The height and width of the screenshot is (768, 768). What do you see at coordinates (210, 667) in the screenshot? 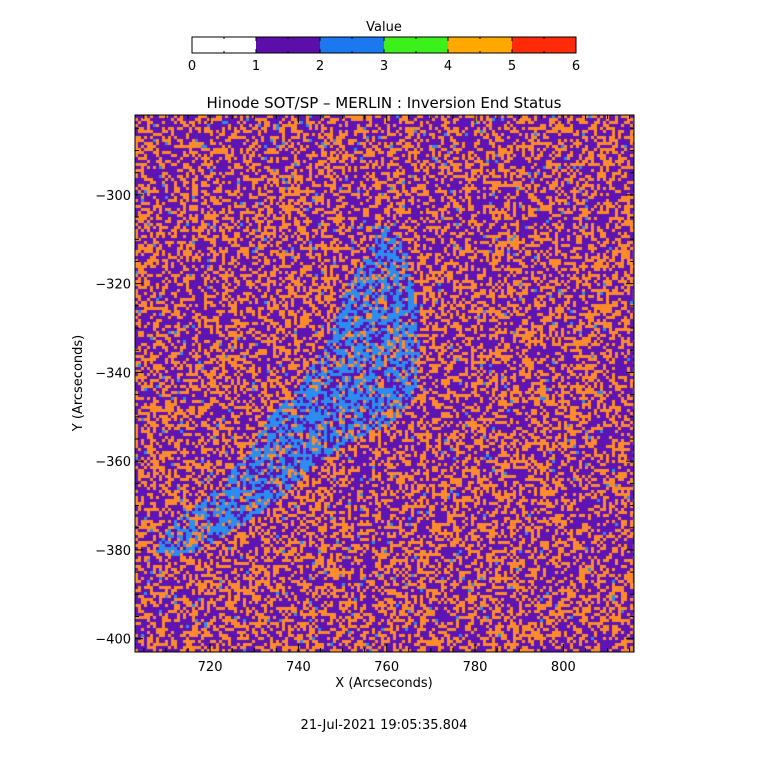
I see `x-tick-label: 720` at bounding box center [210, 667].